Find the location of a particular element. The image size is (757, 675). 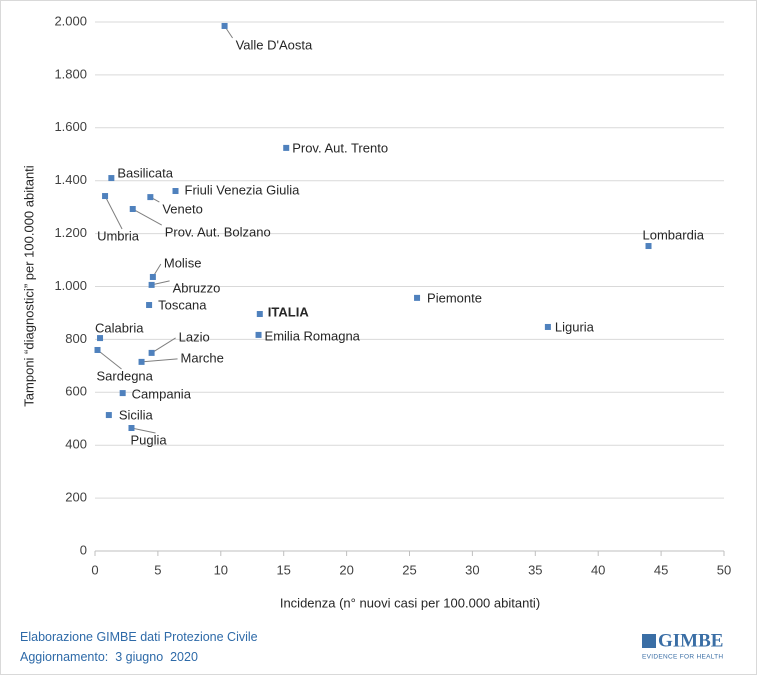

point-label: Campania is located at coordinates (162, 394).